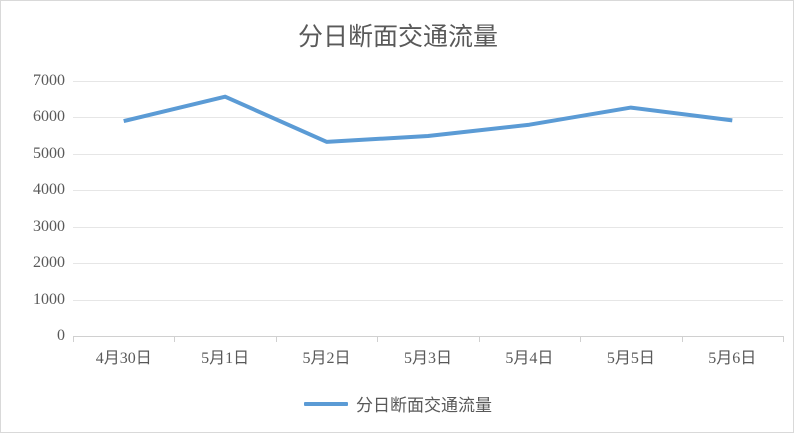 The width and height of the screenshot is (794, 433). Describe the element at coordinates (326, 358) in the screenshot. I see `x-axis-tick-label: 5月2日` at that location.